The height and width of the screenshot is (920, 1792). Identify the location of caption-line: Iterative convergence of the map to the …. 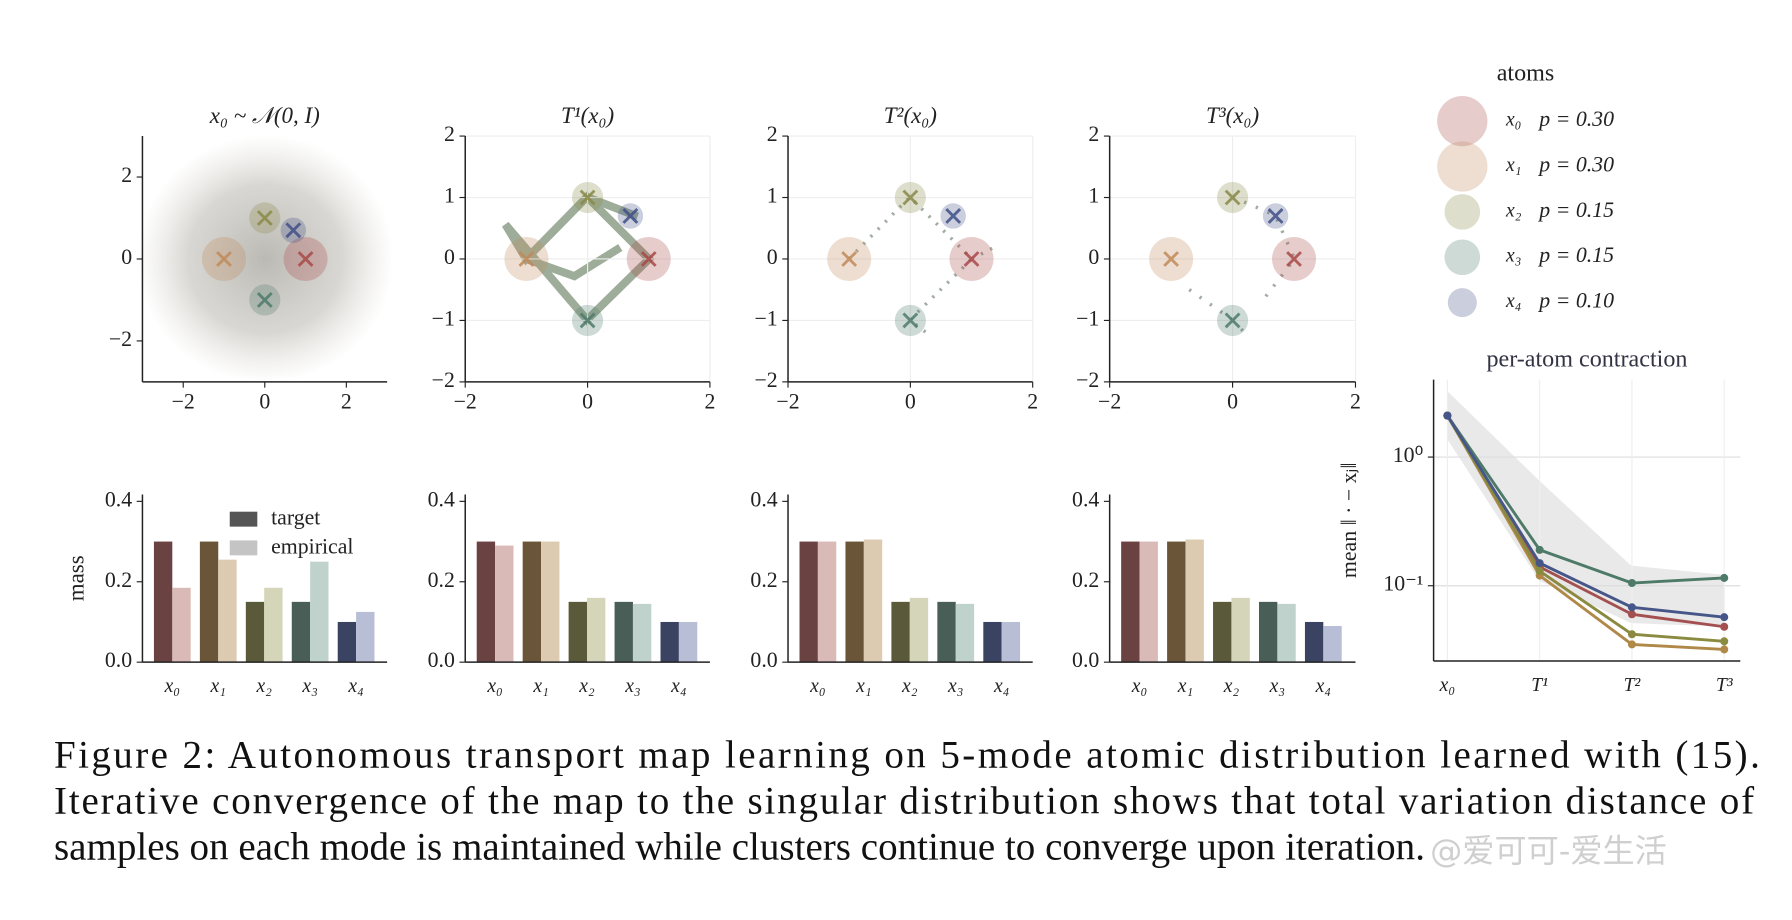
(904, 801).